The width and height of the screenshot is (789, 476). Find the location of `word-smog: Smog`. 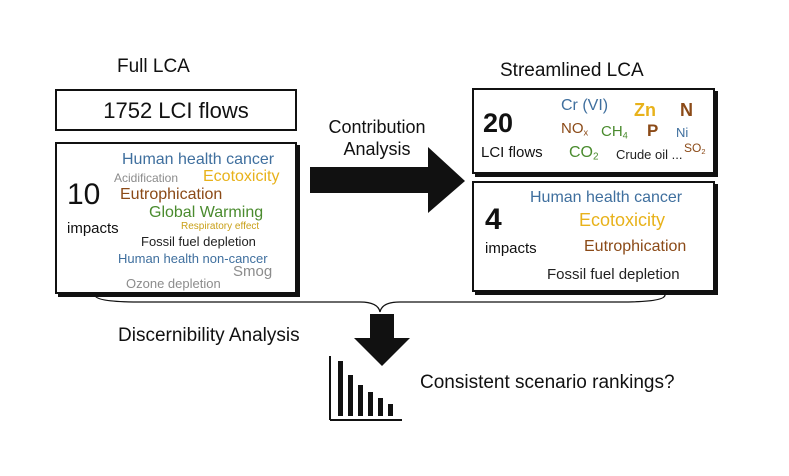

word-smog: Smog is located at coordinates (253, 271).